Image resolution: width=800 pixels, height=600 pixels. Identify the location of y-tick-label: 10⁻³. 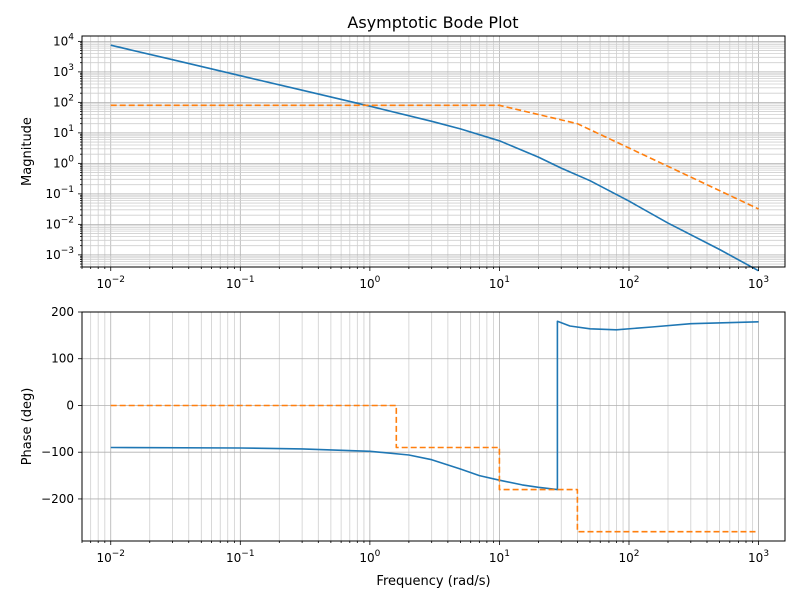
(59, 254).